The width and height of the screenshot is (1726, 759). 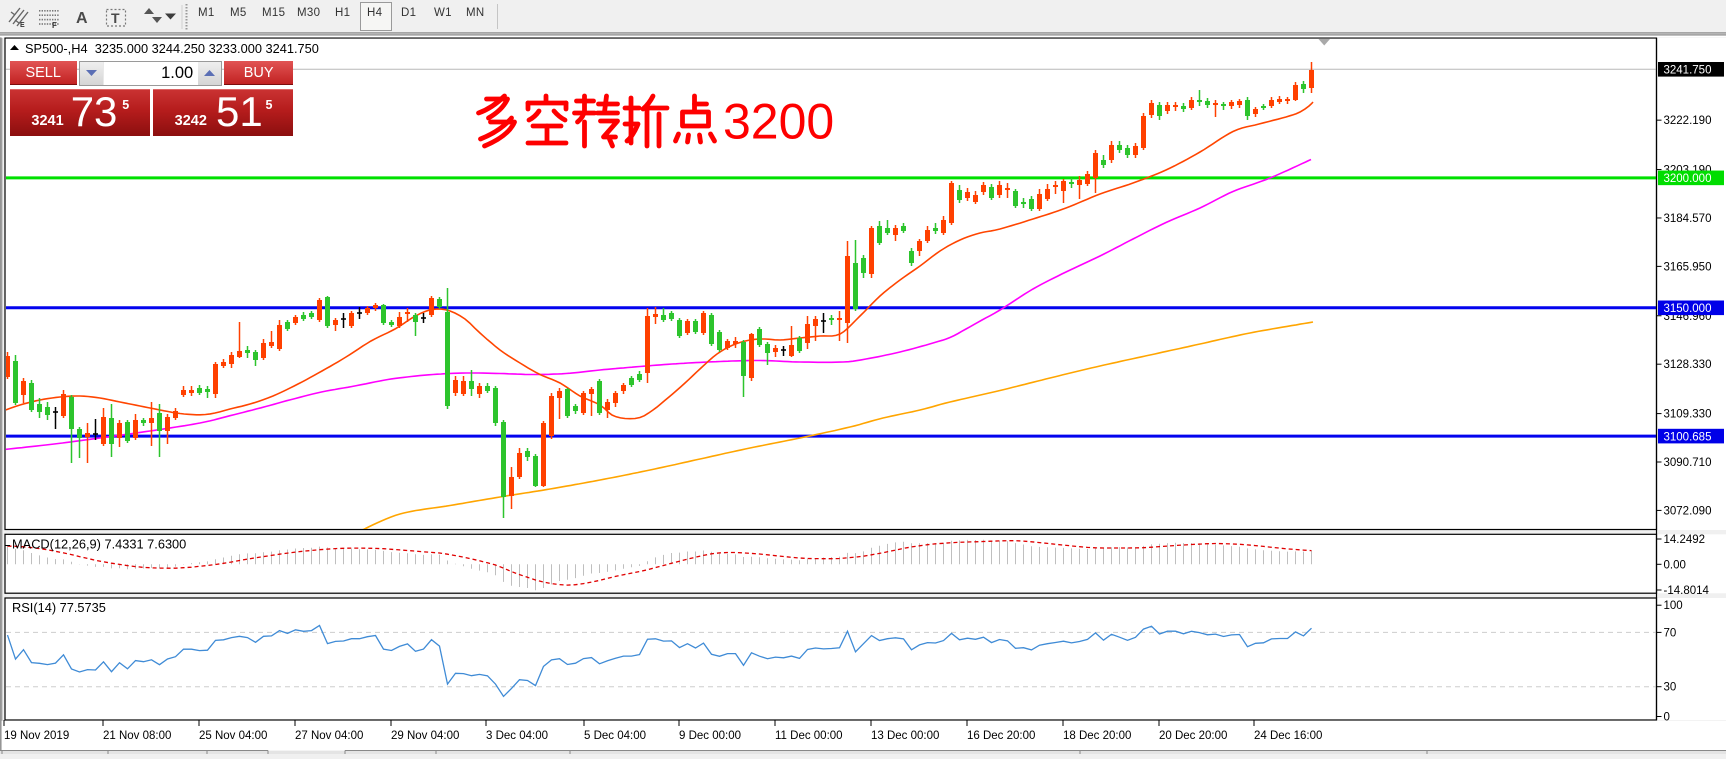 I want to click on svg-text: E, so click(x=22, y=25).